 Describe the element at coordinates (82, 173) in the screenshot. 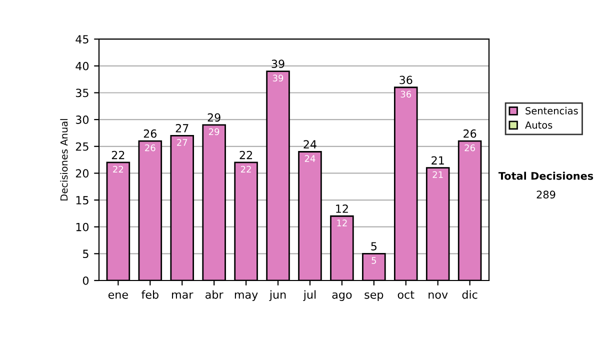

I see `y-tick-label: 20` at that location.